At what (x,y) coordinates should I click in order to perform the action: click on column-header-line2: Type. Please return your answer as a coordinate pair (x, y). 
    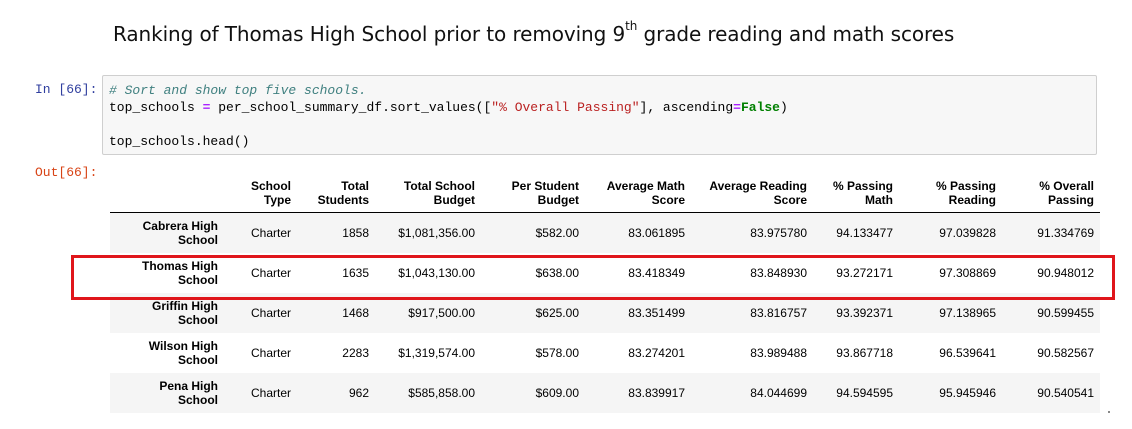
    Looking at the image, I should click on (277, 200).